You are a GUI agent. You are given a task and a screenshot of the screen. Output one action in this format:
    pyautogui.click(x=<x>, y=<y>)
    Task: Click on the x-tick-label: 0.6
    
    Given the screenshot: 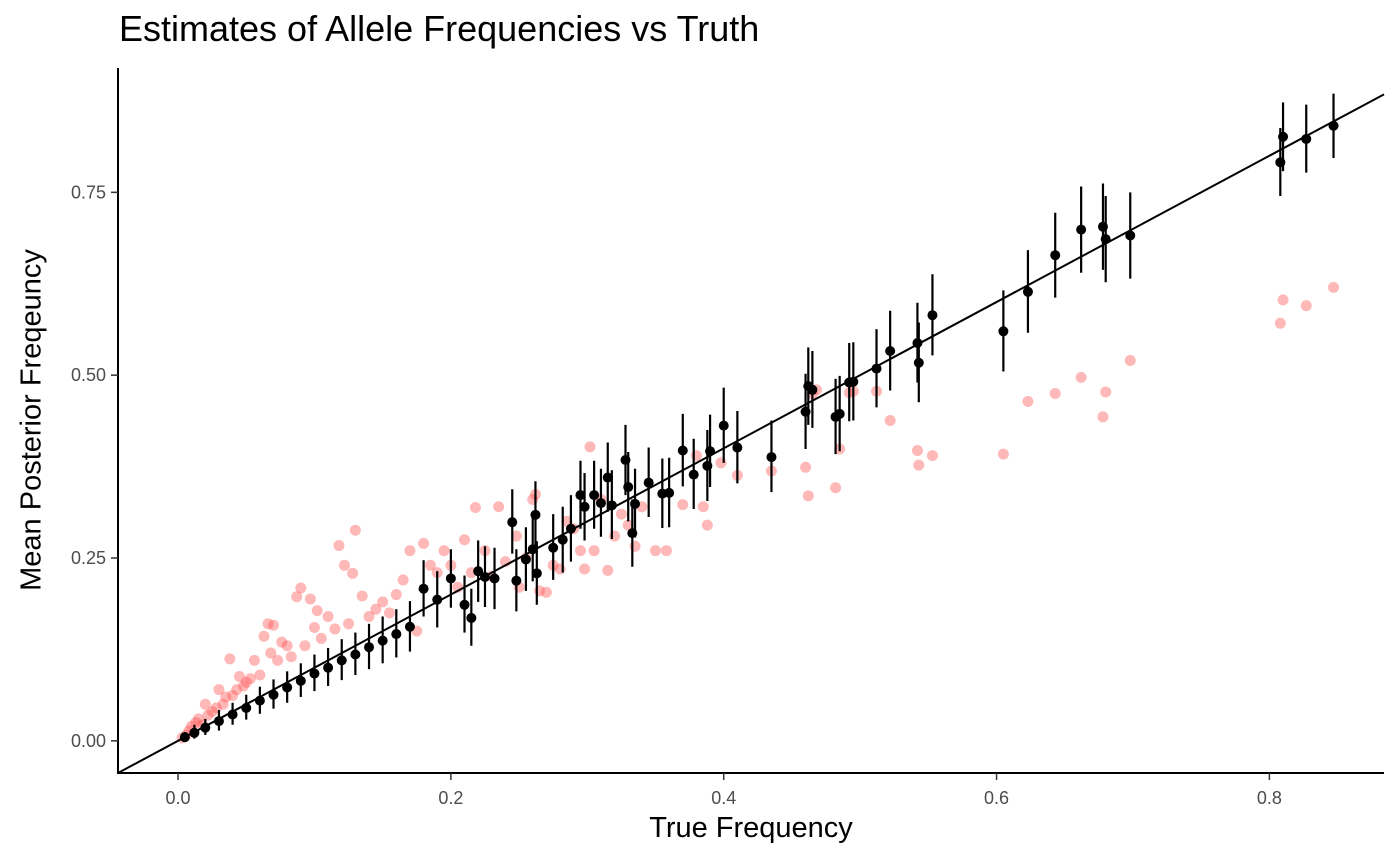 What is the action you would take?
    pyautogui.click(x=996, y=798)
    